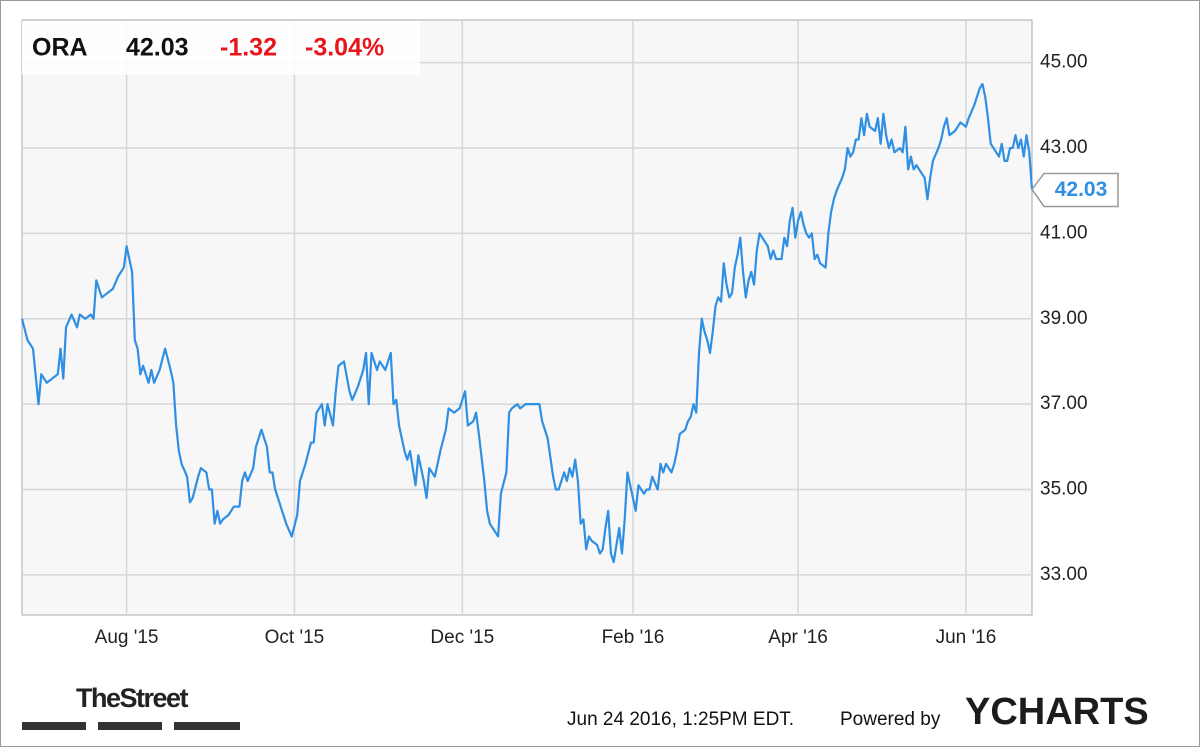 The width and height of the screenshot is (1200, 747). Describe the element at coordinates (1064, 318) in the screenshot. I see `y-tick-label: 39.00` at that location.